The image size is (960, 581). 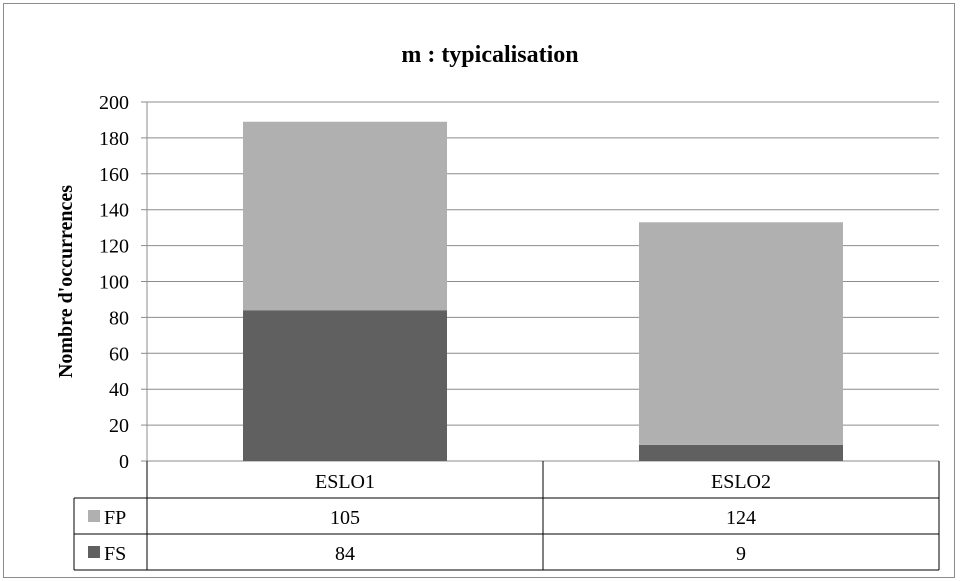 I want to click on y-tick-label: 140, so click(x=114, y=211).